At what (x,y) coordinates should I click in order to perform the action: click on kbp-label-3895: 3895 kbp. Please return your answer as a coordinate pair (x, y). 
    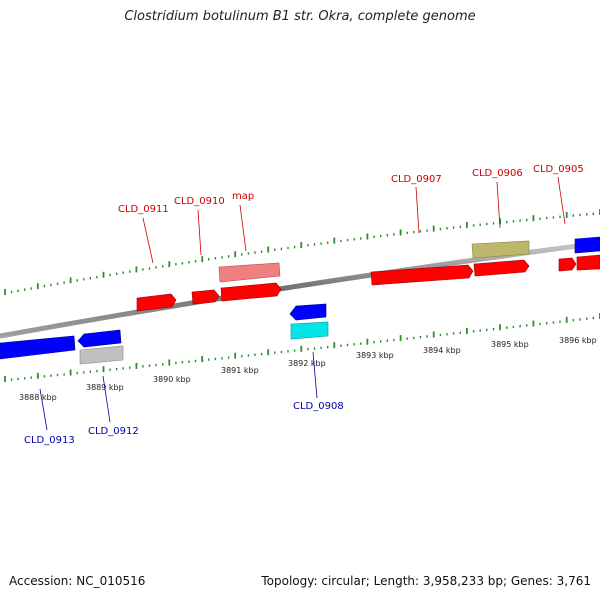
    Looking at the image, I should click on (510, 344).